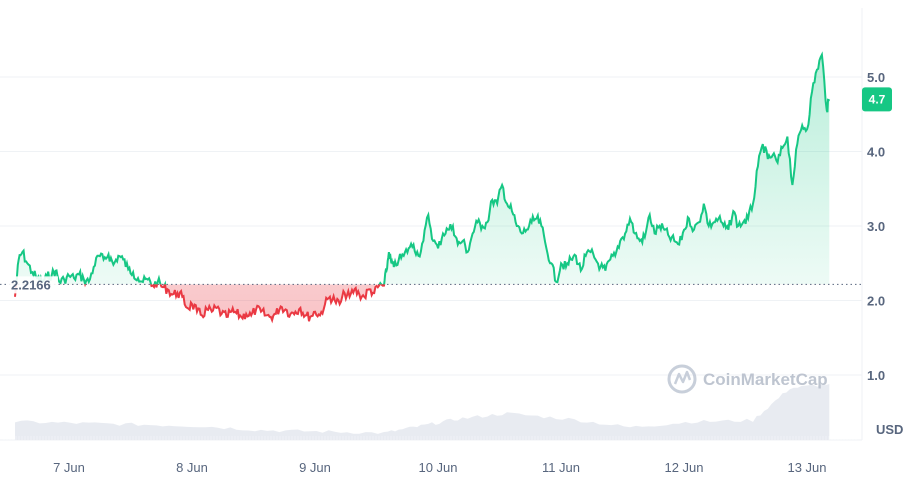 The width and height of the screenshot is (916, 477). What do you see at coordinates (683, 467) in the screenshot?
I see `x-tick-label: 12 Jun` at bounding box center [683, 467].